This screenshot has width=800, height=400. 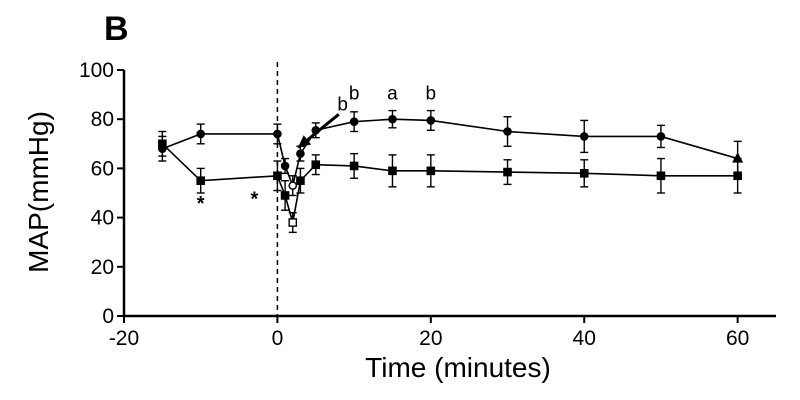 I want to click on y-tick-label: 40, so click(x=102, y=218).